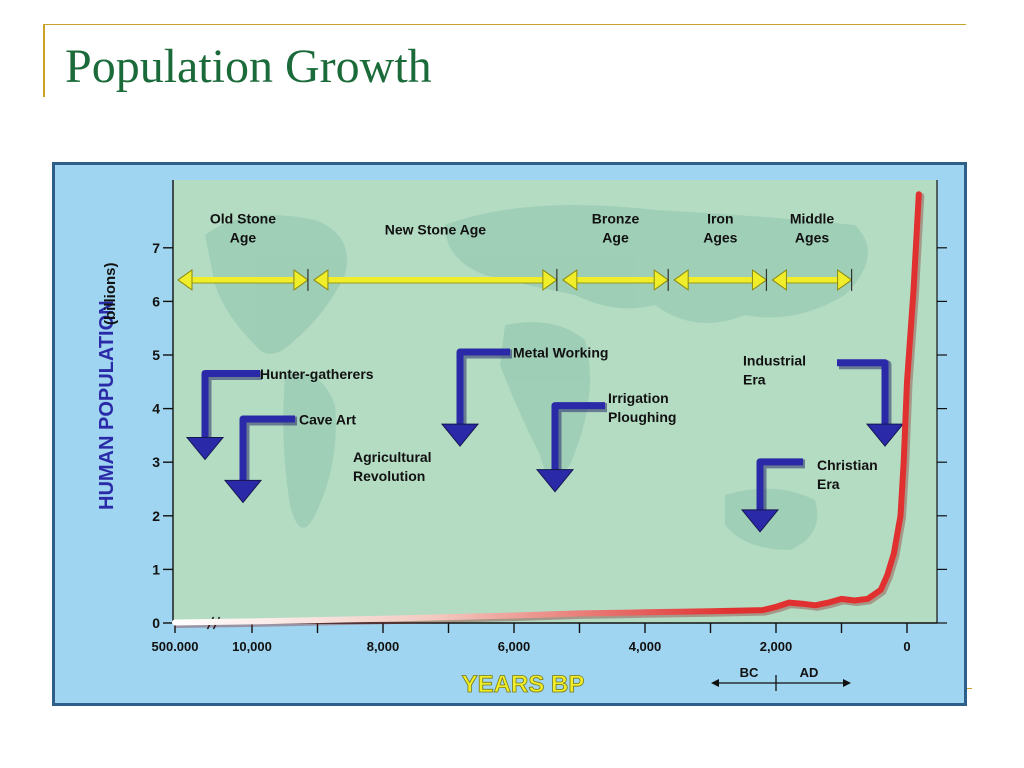 This screenshot has height=768, width=1024. Describe the element at coordinates (243, 219) in the screenshot. I see `era-label-line: Old Stone` at that location.